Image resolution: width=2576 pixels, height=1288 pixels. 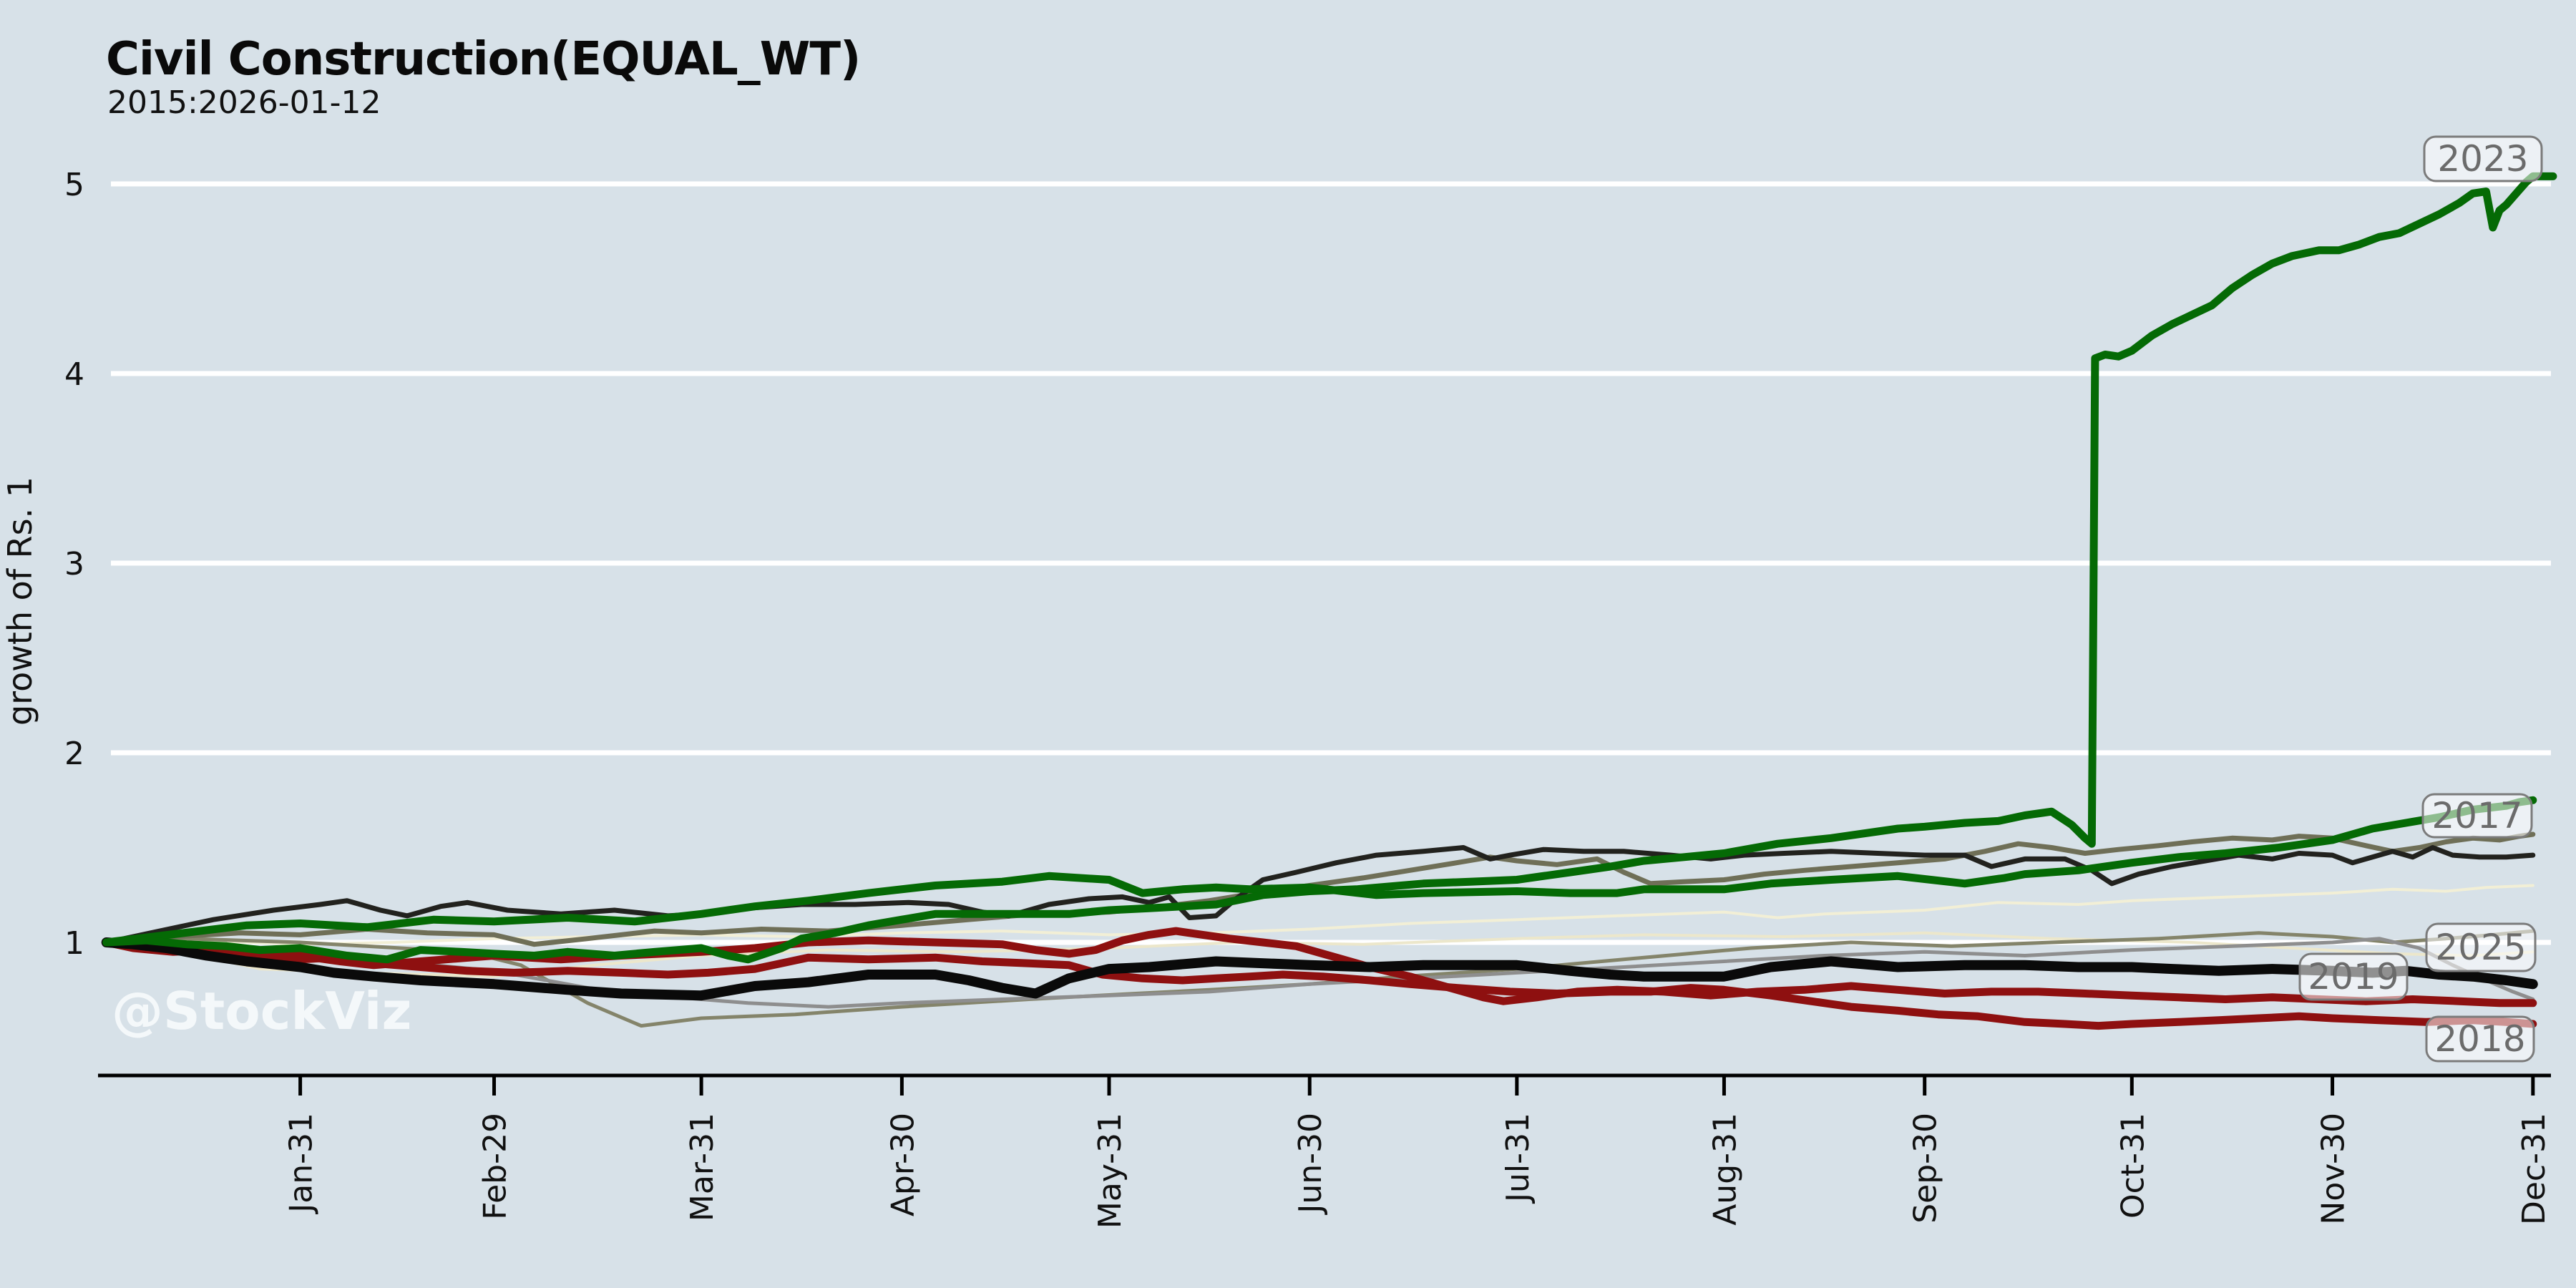 What do you see at coordinates (20, 601) in the screenshot?
I see `y-axis-title: growth of Rs. 1` at bounding box center [20, 601].